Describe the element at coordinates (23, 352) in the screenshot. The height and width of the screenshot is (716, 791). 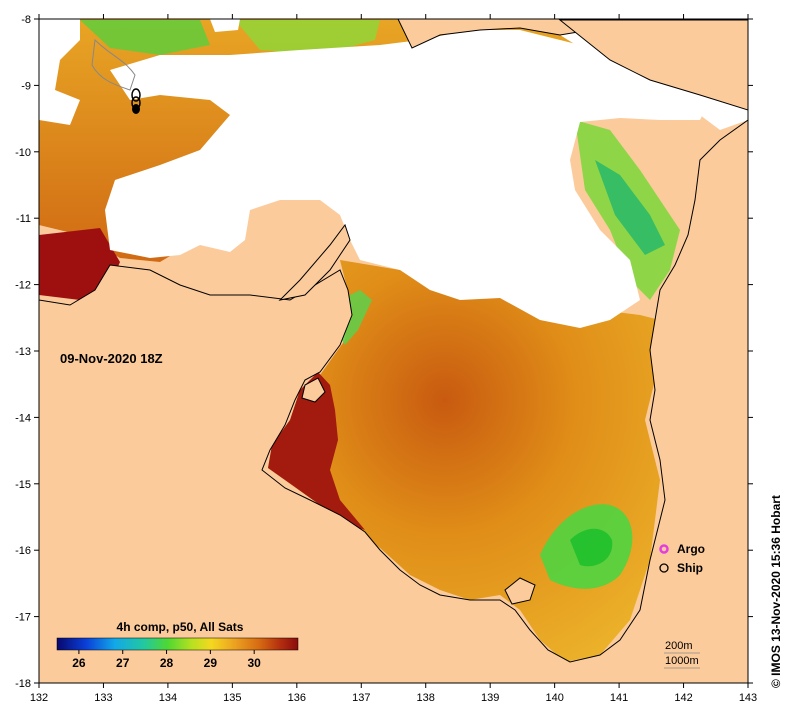
I see `y-tick-label: -13` at that location.